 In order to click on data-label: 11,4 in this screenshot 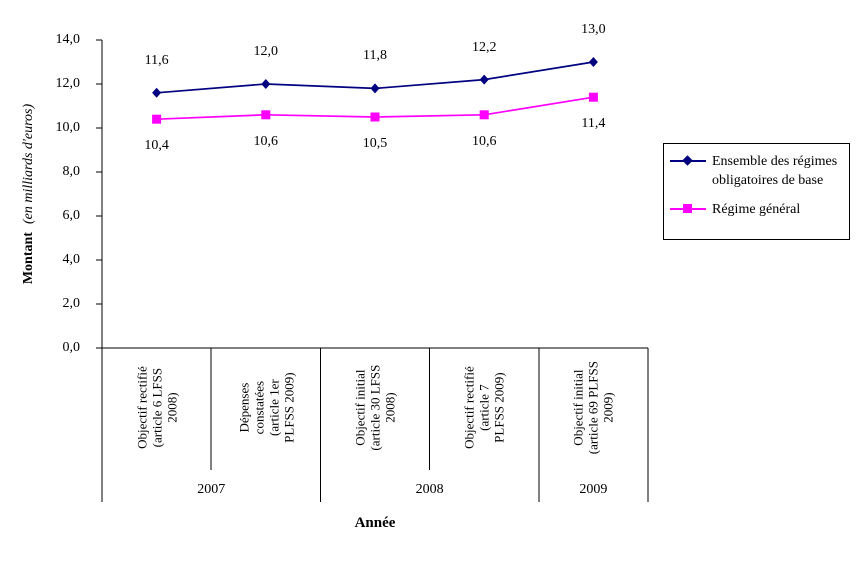, I will do `click(593, 124)`.